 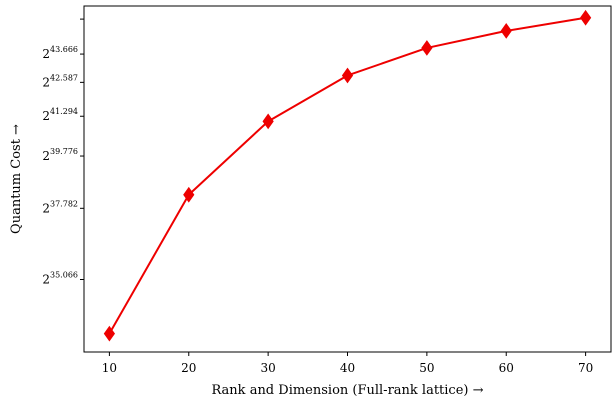 What do you see at coordinates (60, 115) in the screenshot?
I see `y-tick-label: 241.294` at bounding box center [60, 115].